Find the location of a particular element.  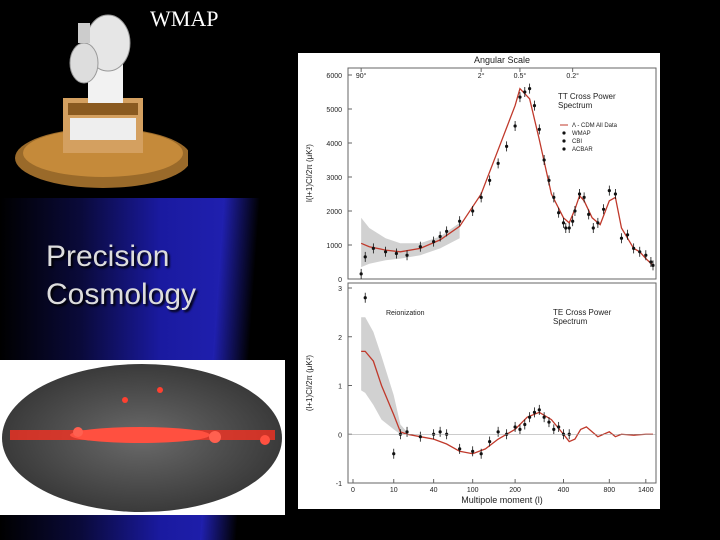

y-tick-label: 2000 is located at coordinates (334, 212).